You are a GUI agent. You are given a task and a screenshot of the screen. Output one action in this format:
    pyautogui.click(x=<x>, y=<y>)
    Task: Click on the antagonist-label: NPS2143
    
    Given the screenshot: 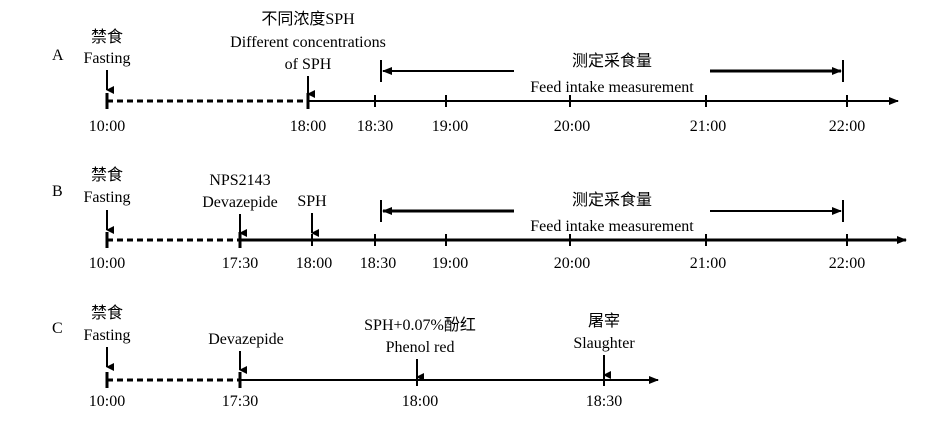 What is the action you would take?
    pyautogui.click(x=239, y=180)
    